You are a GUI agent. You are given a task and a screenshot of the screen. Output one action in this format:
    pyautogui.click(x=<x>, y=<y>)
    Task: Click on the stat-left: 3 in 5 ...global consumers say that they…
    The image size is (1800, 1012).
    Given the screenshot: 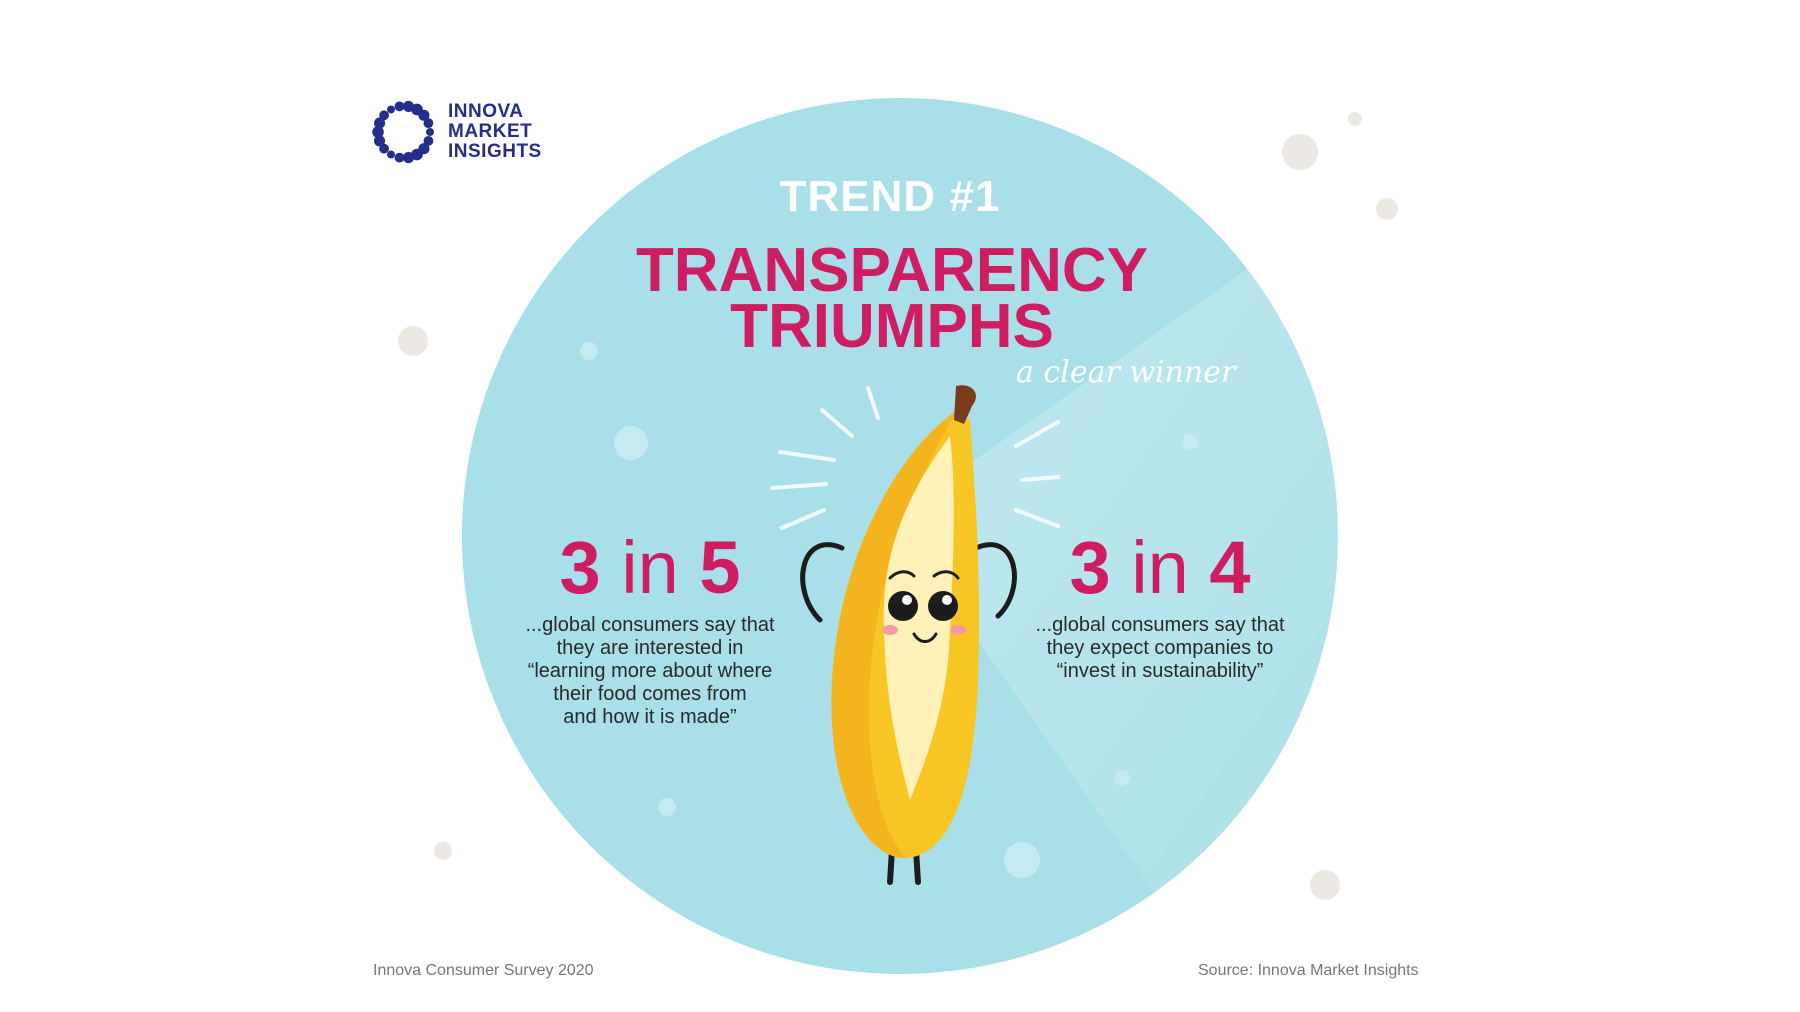 What is the action you would take?
    pyautogui.click(x=650, y=628)
    